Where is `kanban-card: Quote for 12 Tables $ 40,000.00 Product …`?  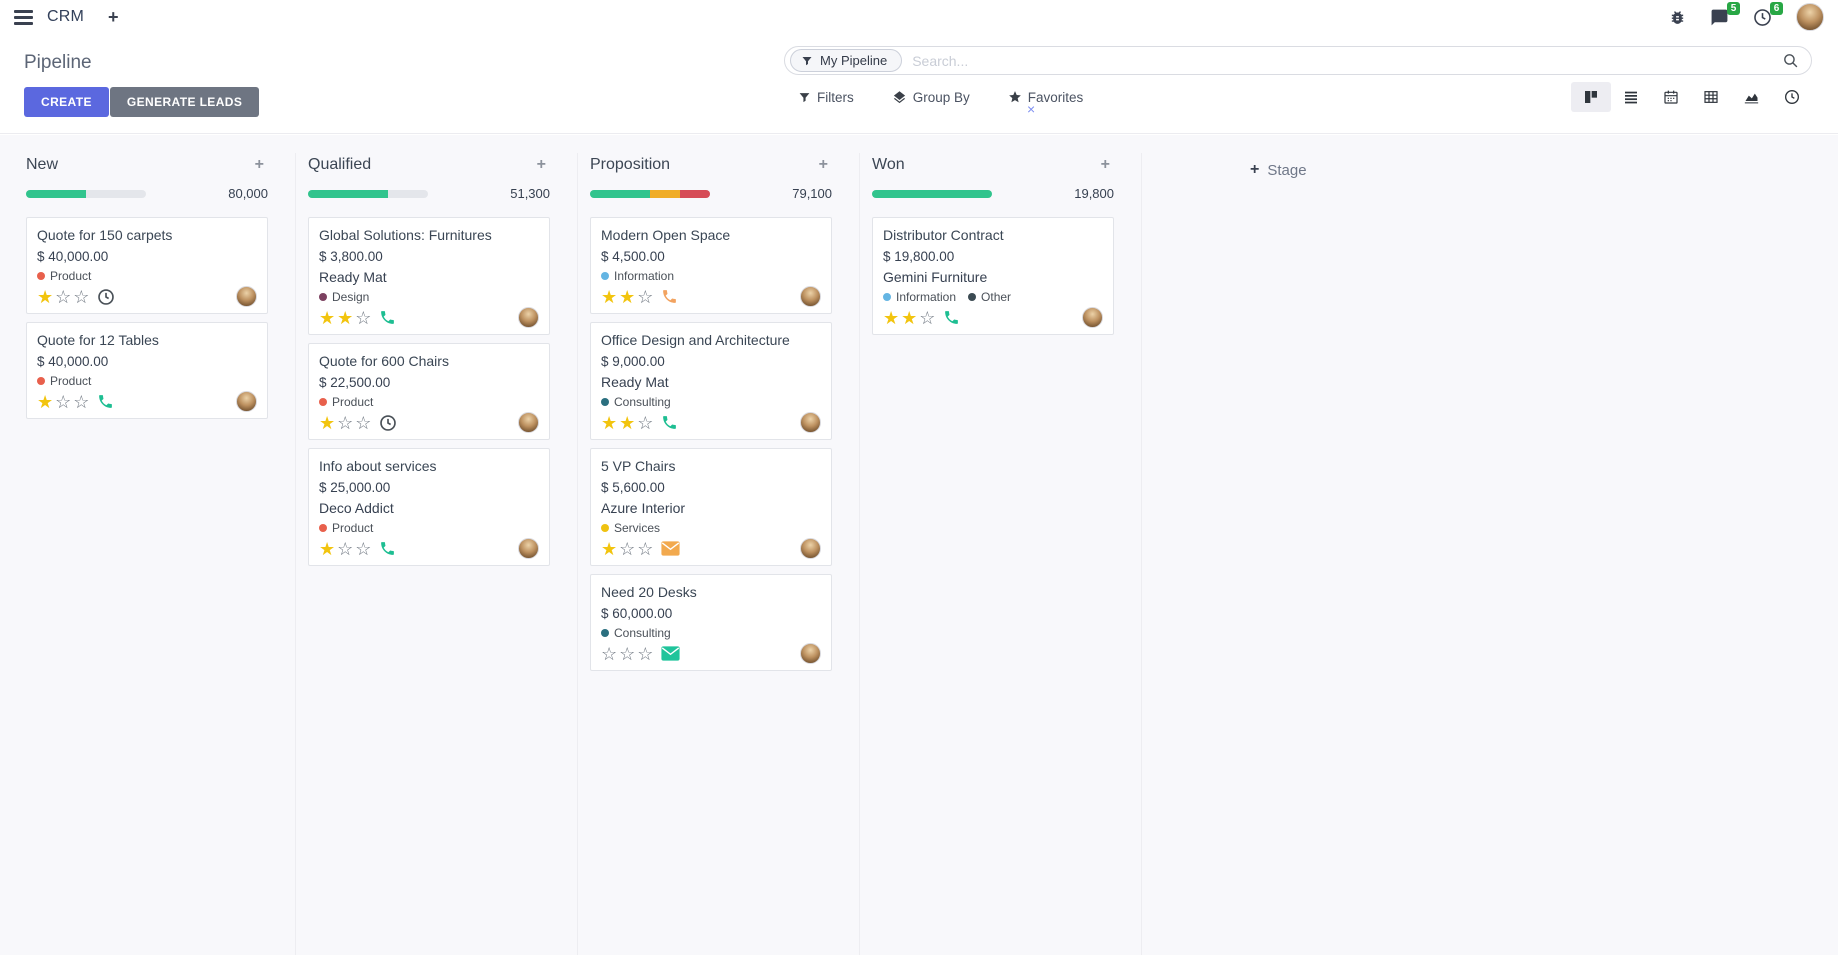 kanban-card: Quote for 12 Tables $ 40,000.00 Product … is located at coordinates (147, 370).